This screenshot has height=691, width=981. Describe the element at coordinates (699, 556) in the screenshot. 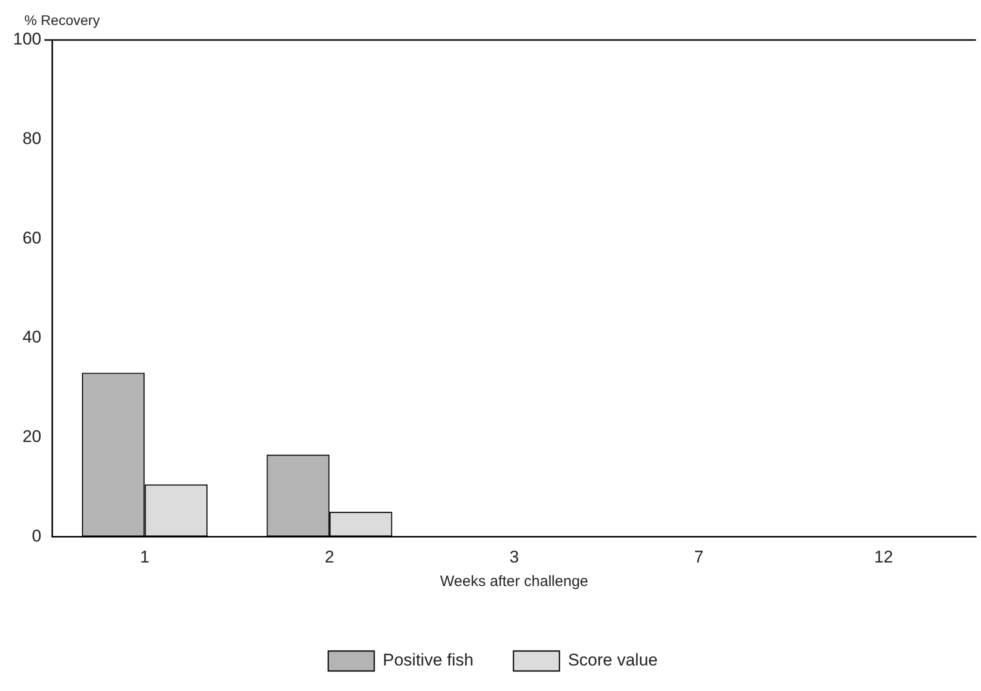

I see `x-tick-label: 7` at that location.